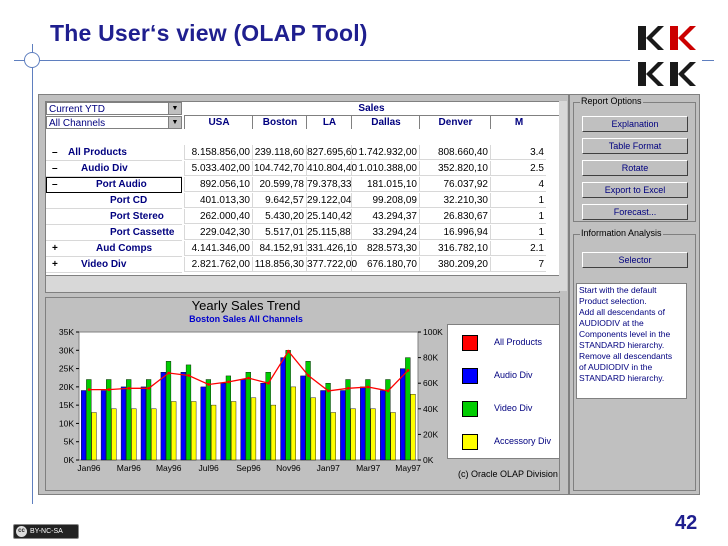 This screenshot has height=546, width=728. Describe the element at coordinates (454, 200) in the screenshot. I see `table-cell: 32.210,30` at that location.